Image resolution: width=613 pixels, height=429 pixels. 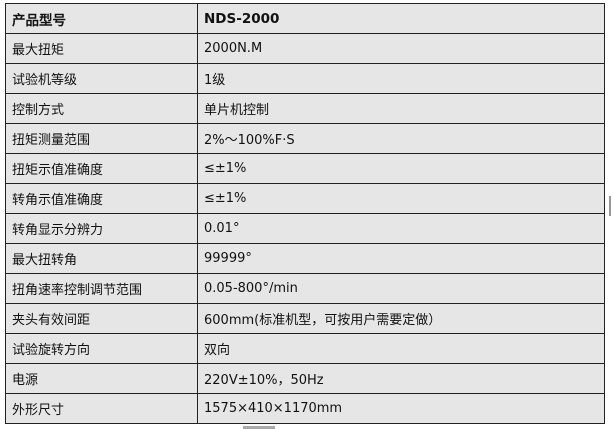 I want to click on table-row: 扭矩测量范围 2%～100%F·S, so click(x=305, y=138).